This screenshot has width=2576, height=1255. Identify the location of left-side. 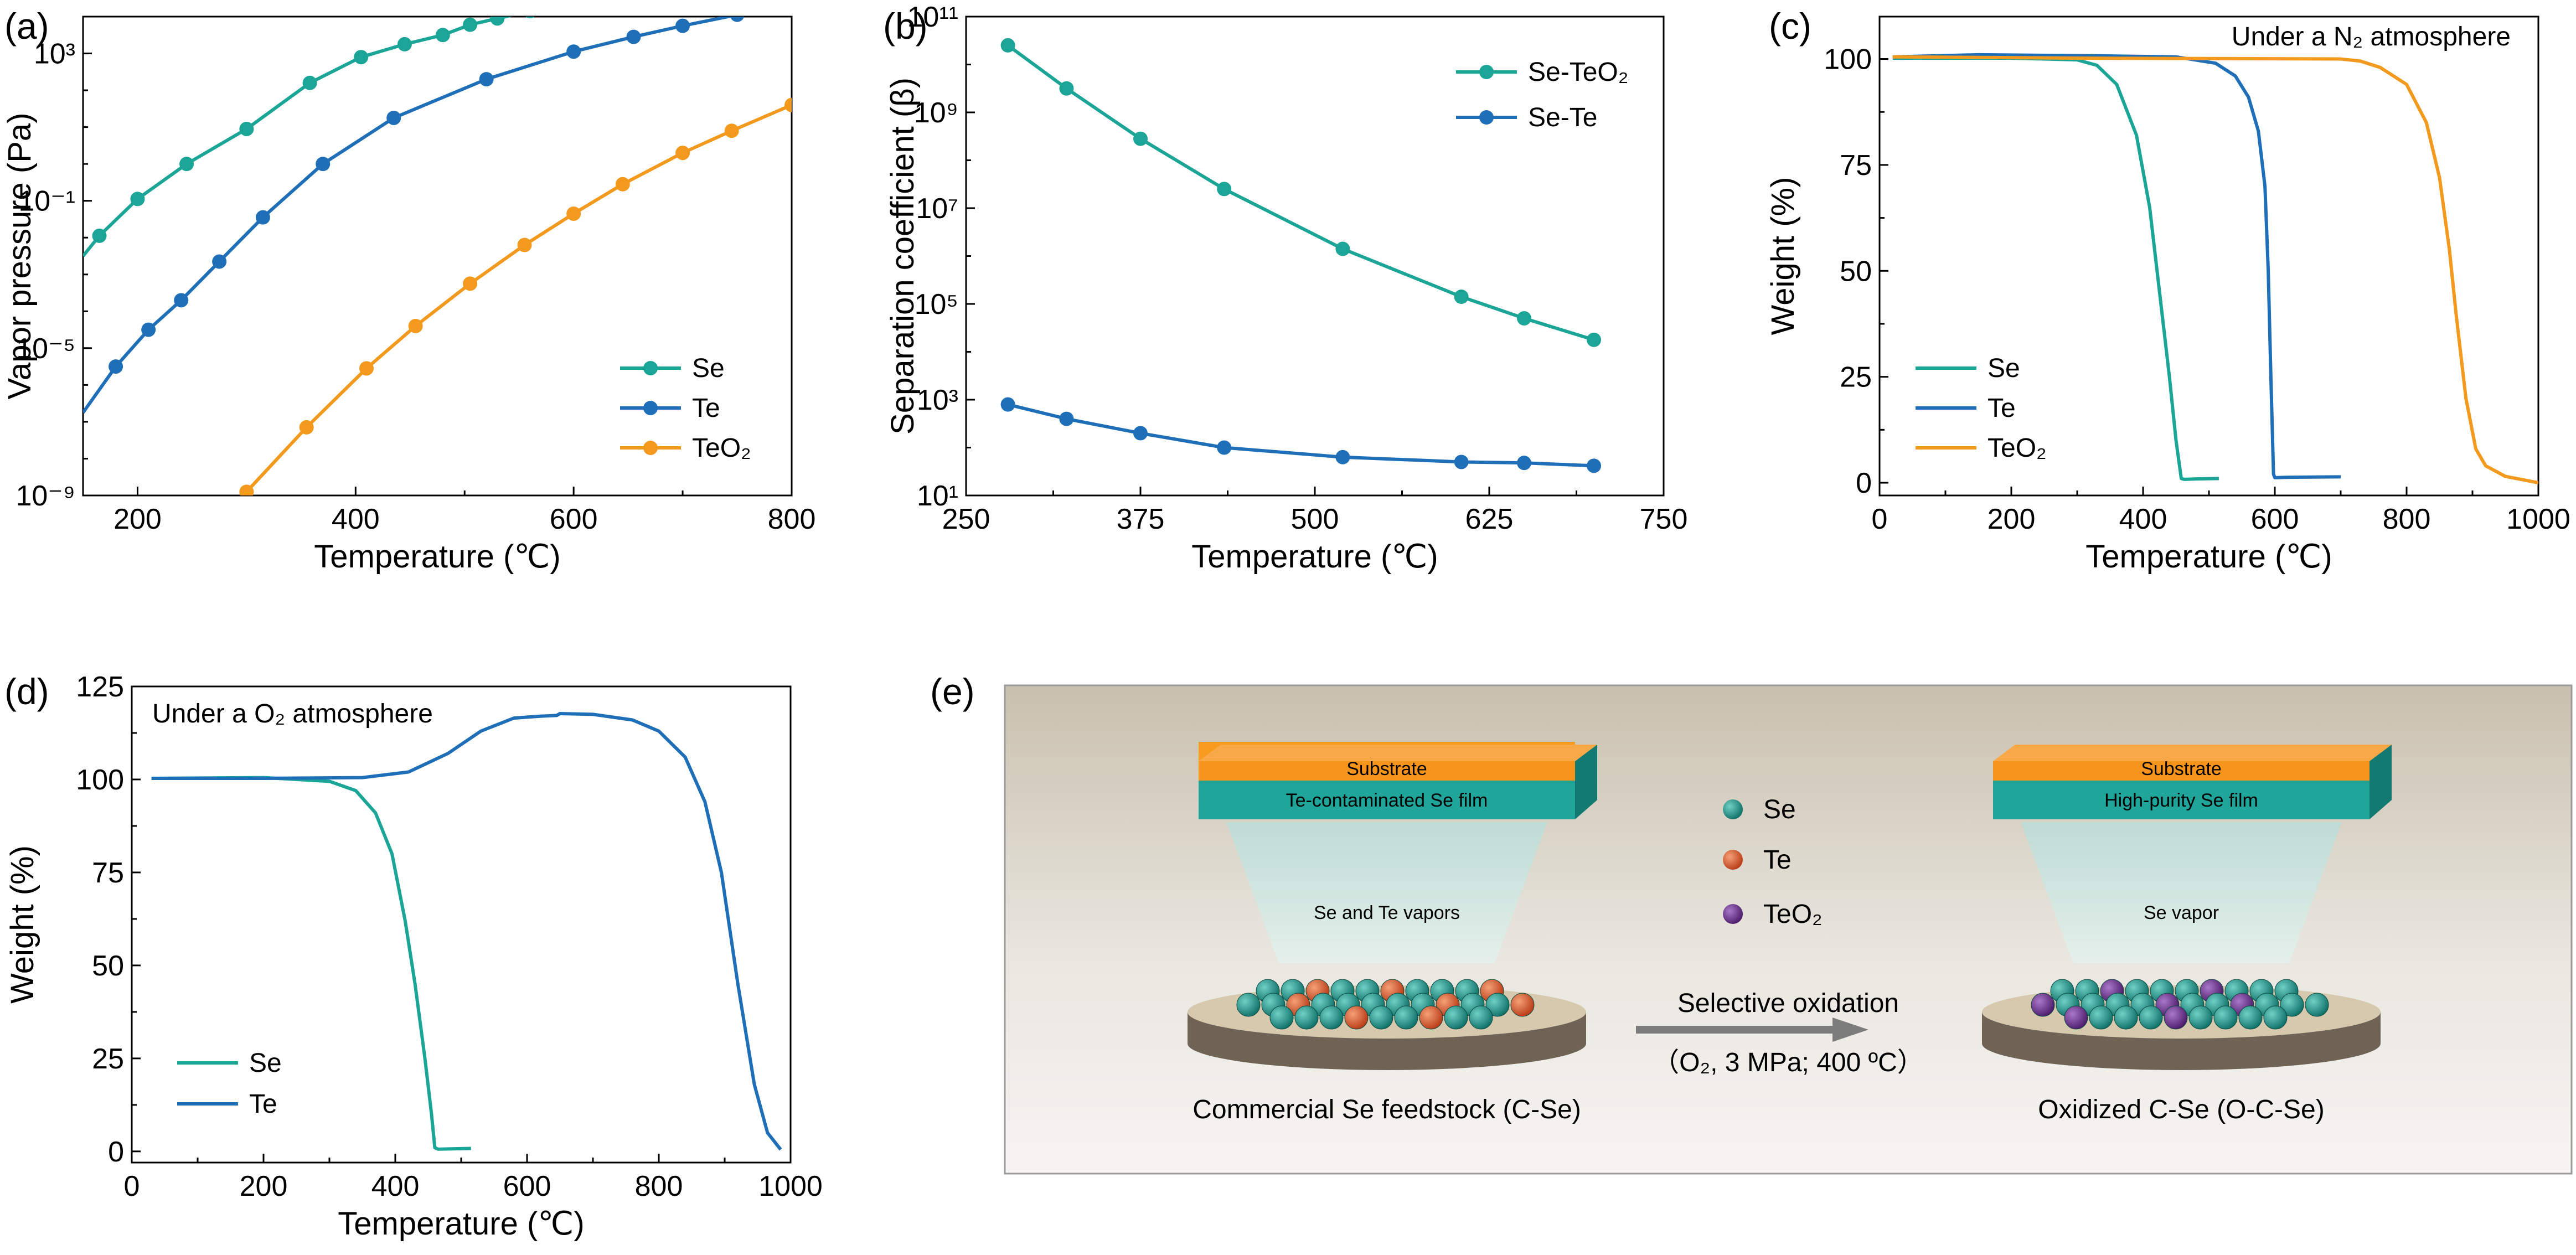
(1586, 782).